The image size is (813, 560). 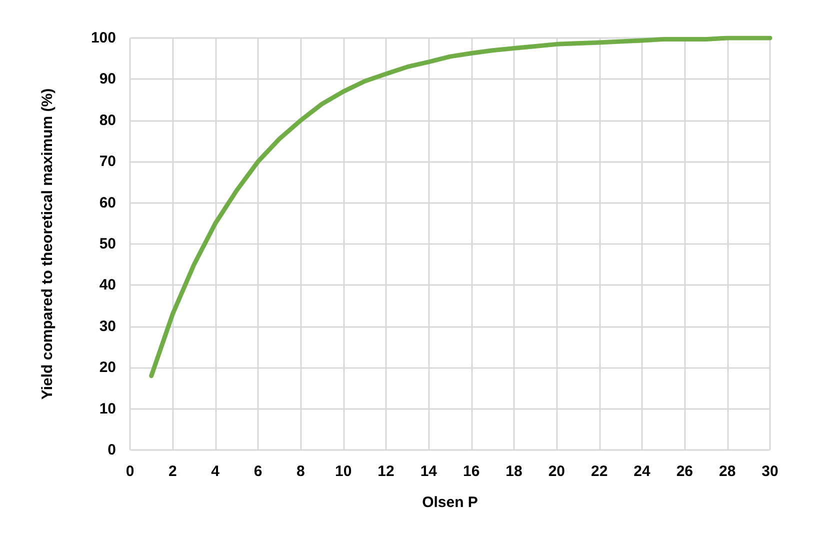 I want to click on y-tick-label: 70, so click(x=107, y=161).